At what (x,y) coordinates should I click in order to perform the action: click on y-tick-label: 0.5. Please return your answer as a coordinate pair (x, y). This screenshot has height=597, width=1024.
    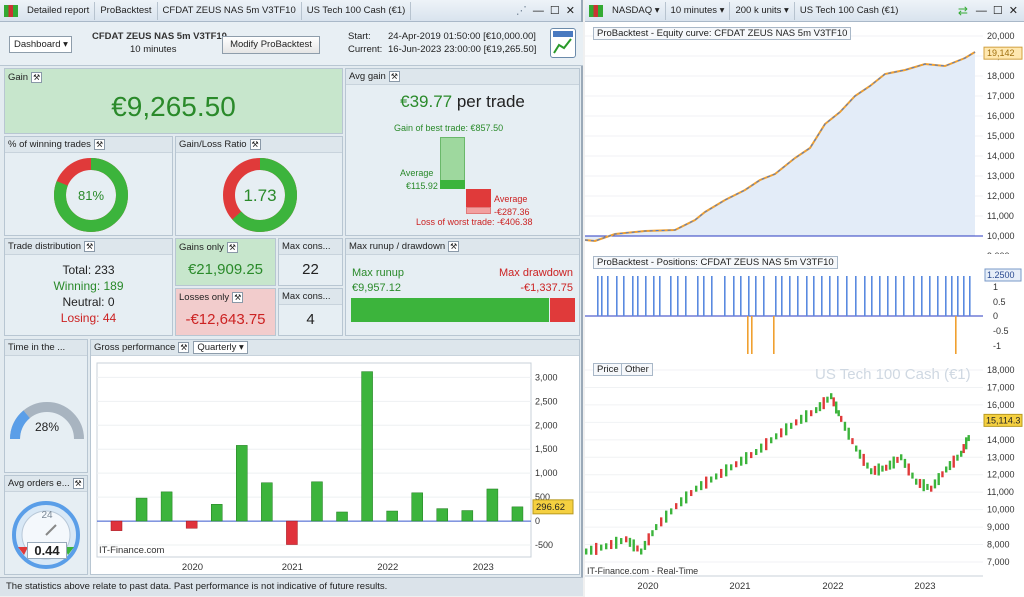
    Looking at the image, I should click on (999, 302).